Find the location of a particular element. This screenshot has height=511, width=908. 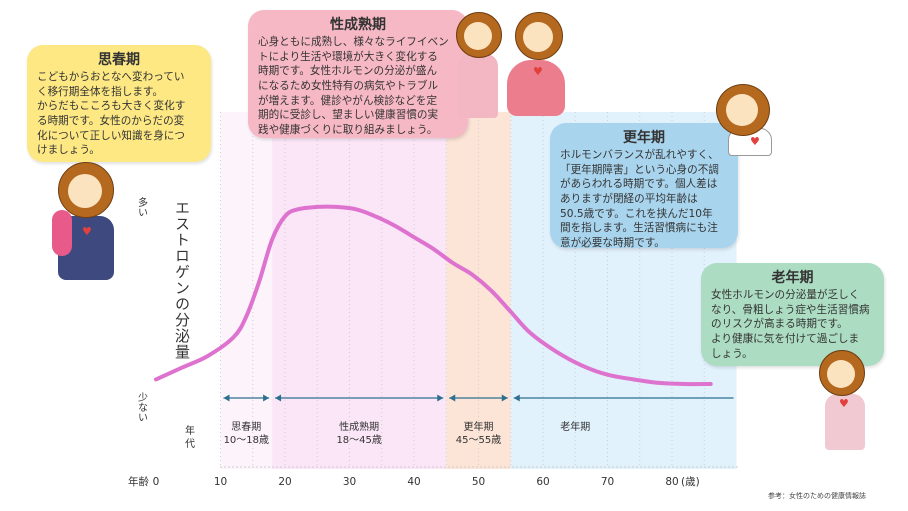

old-age-box-title: 老年期 is located at coordinates (792, 278).